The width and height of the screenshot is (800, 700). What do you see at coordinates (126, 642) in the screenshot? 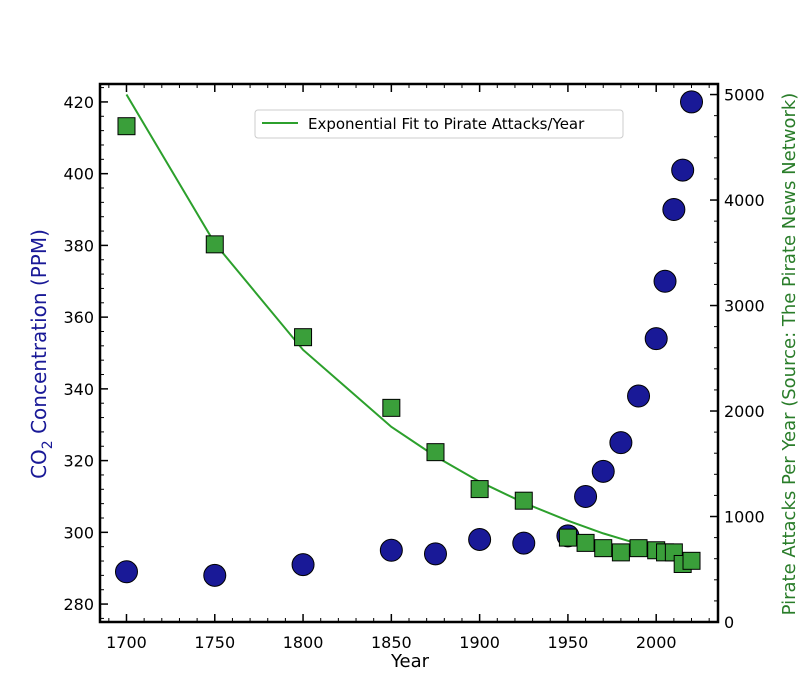
I see `x-tick-label: 1700` at bounding box center [126, 642].